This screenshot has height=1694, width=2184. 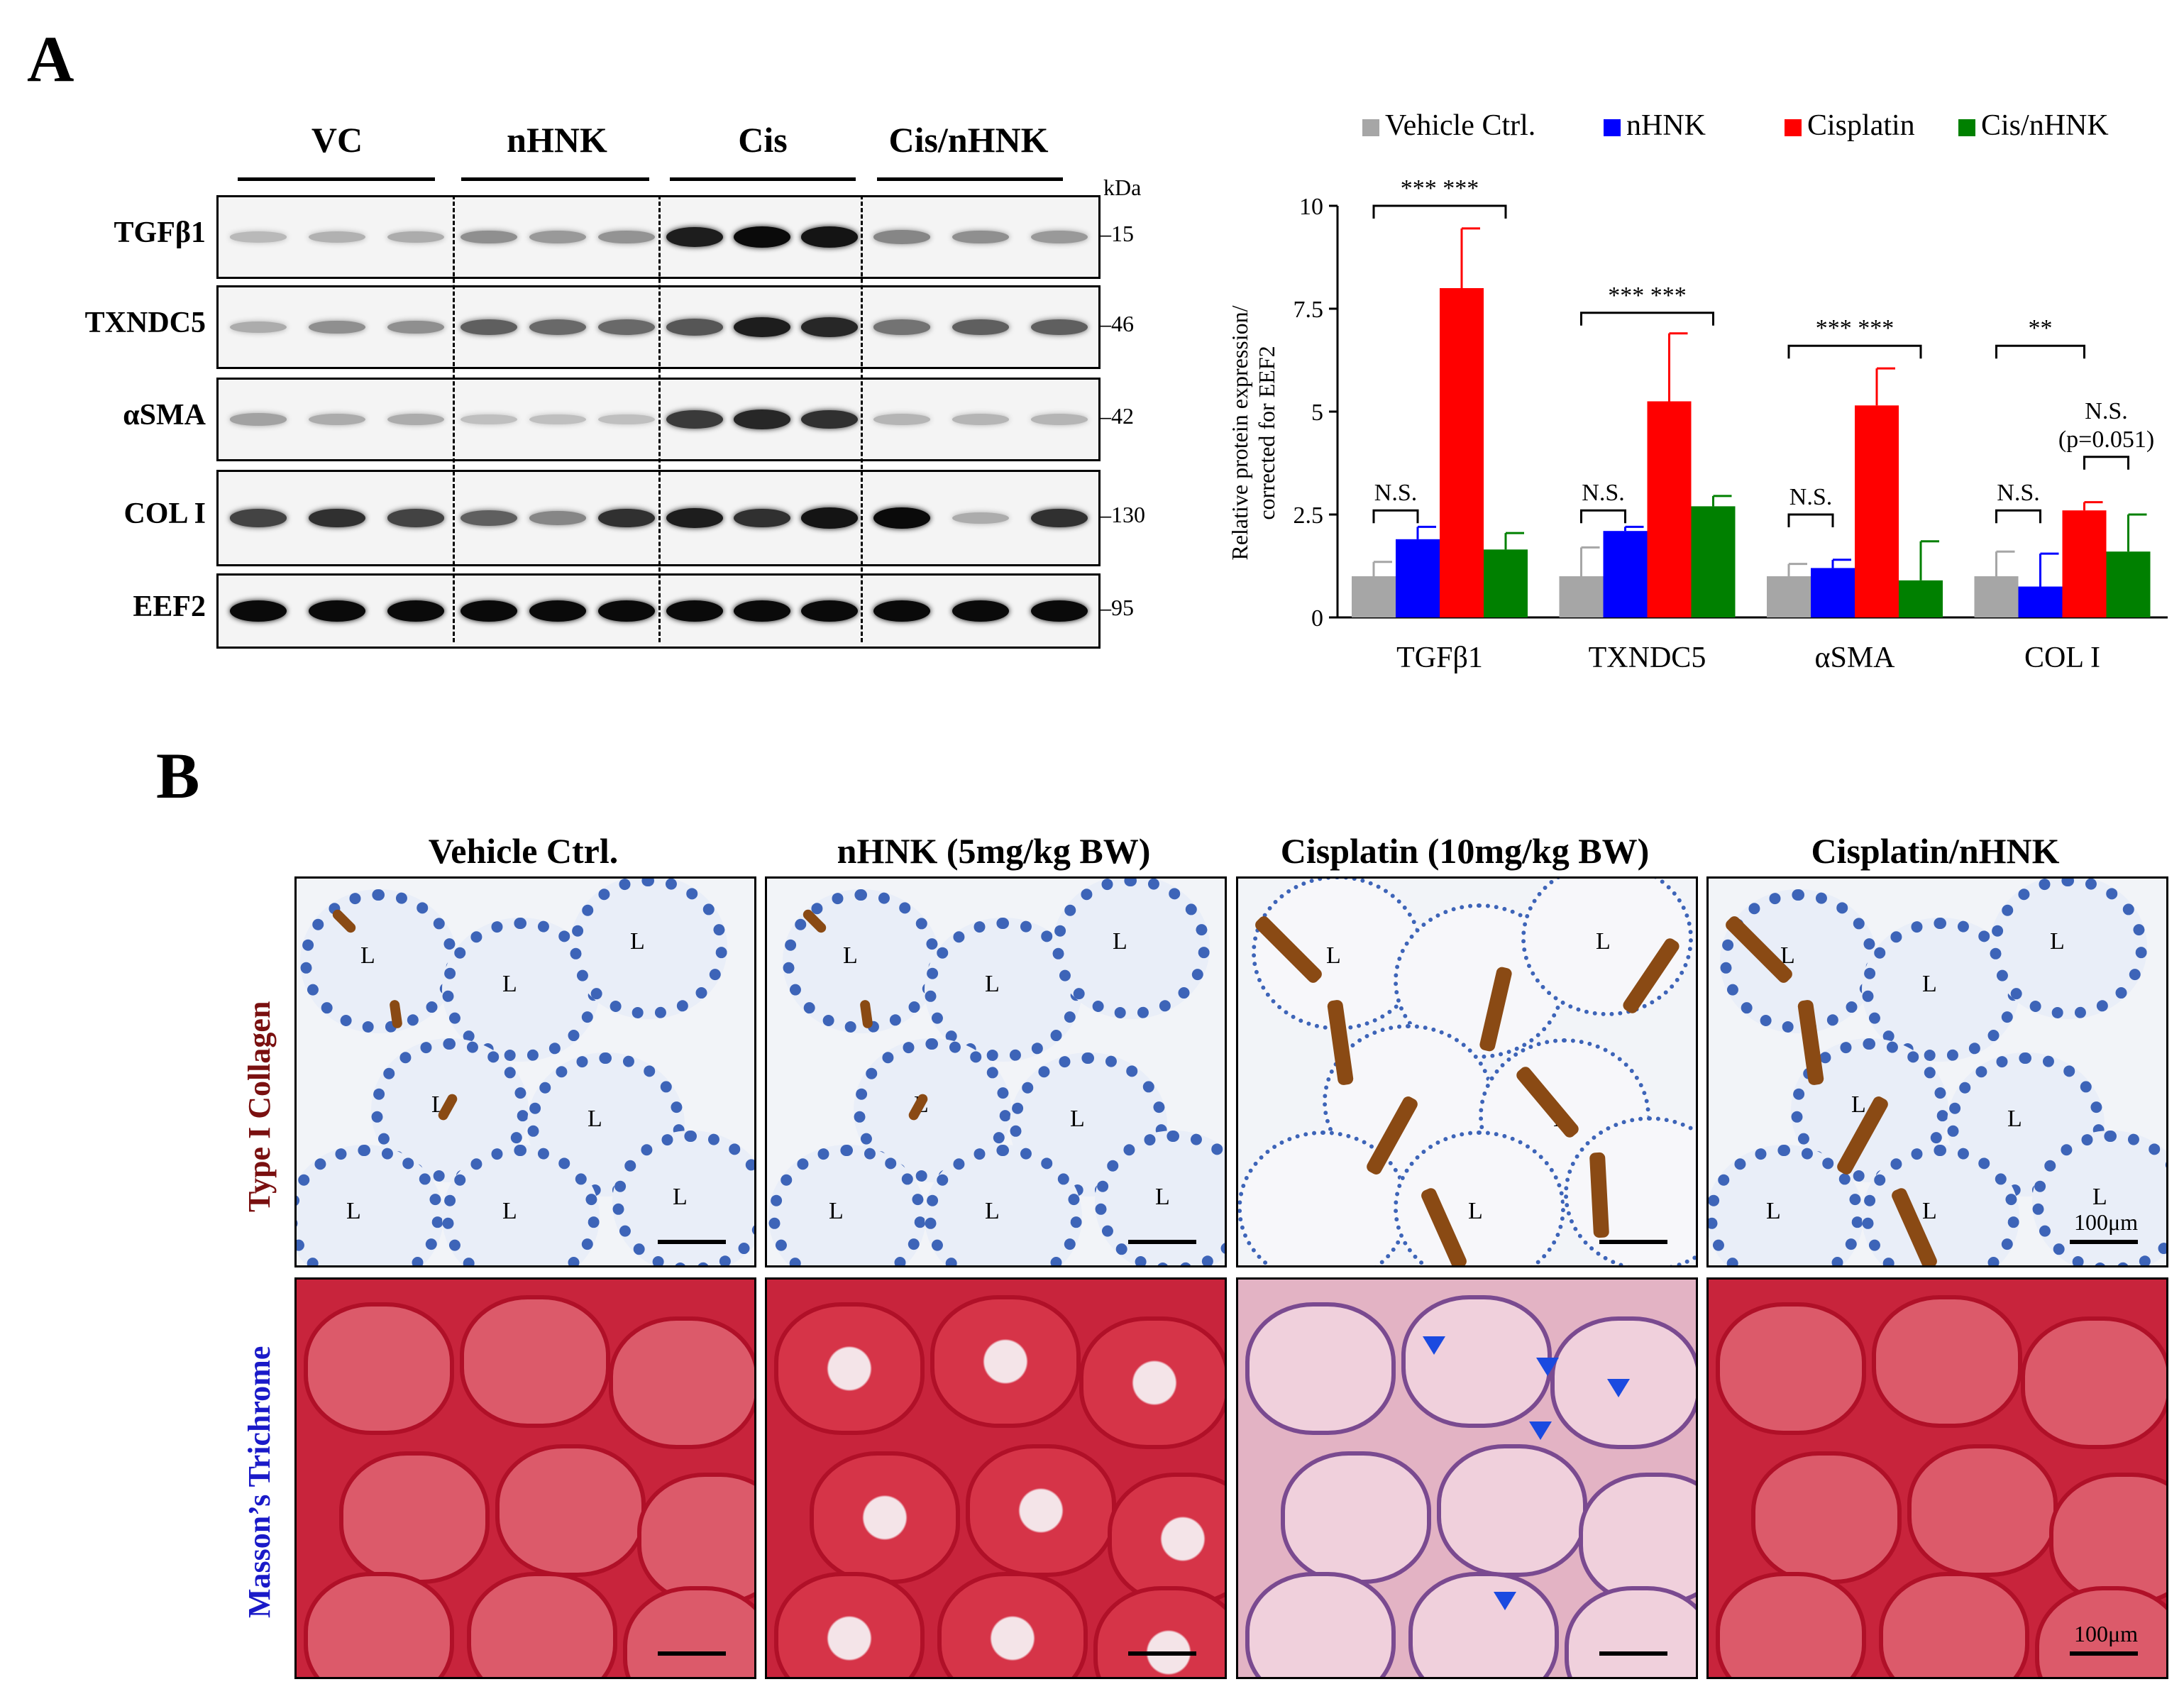 I want to click on y-axis-label: Relative protein expression/, so click(x=1239, y=433).